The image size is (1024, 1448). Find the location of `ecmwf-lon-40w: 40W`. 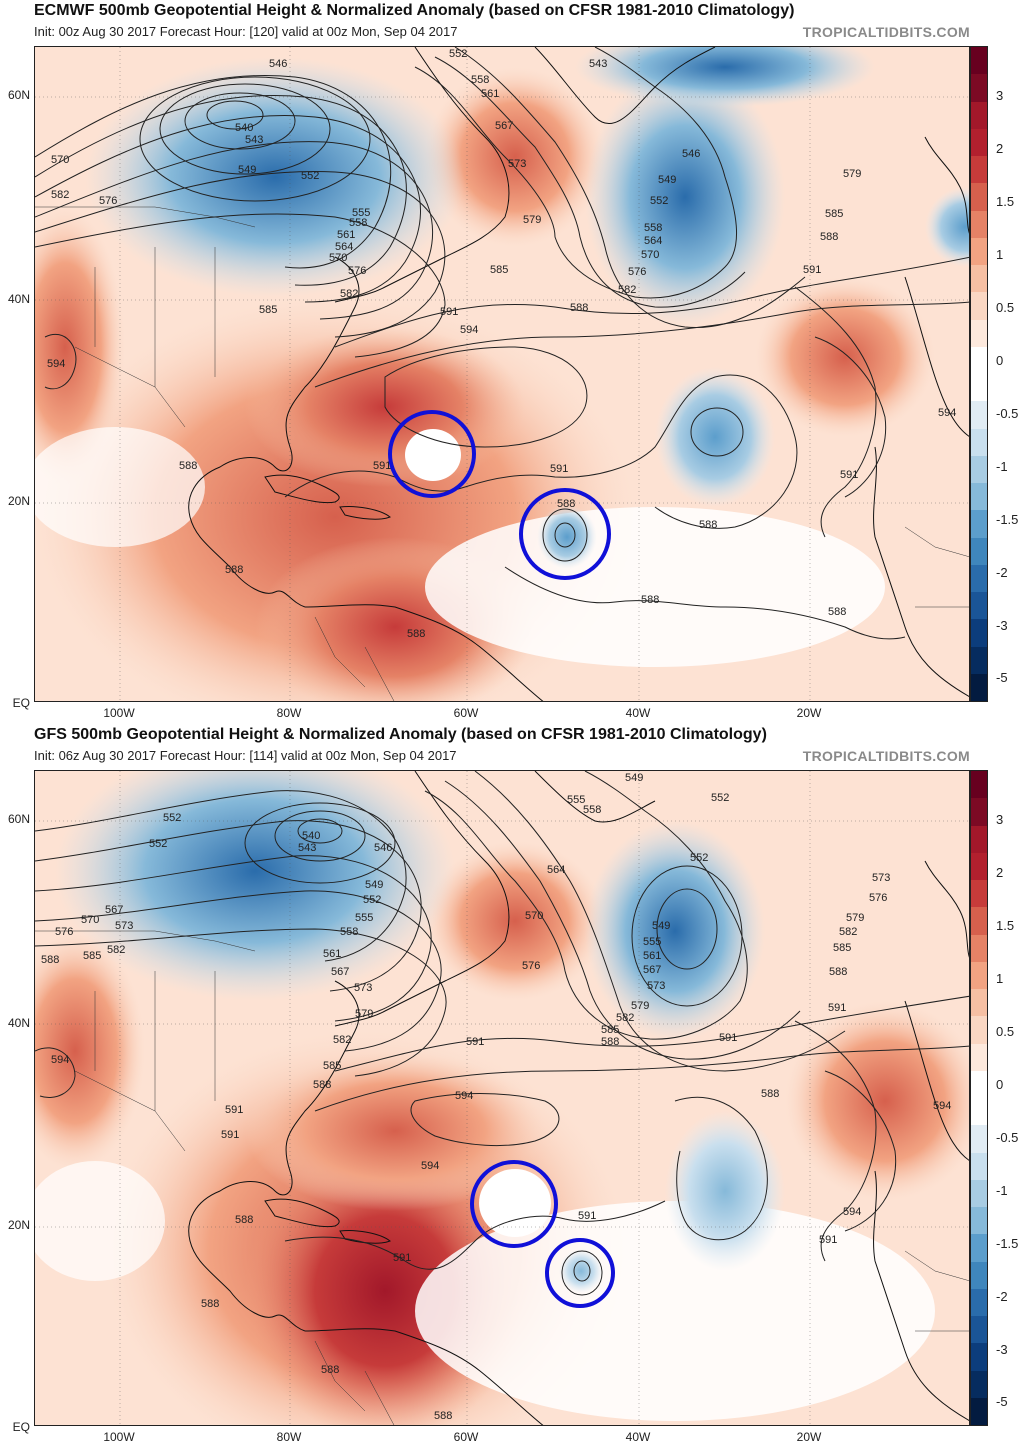

ecmwf-lon-40w: 40W is located at coordinates (638, 713).